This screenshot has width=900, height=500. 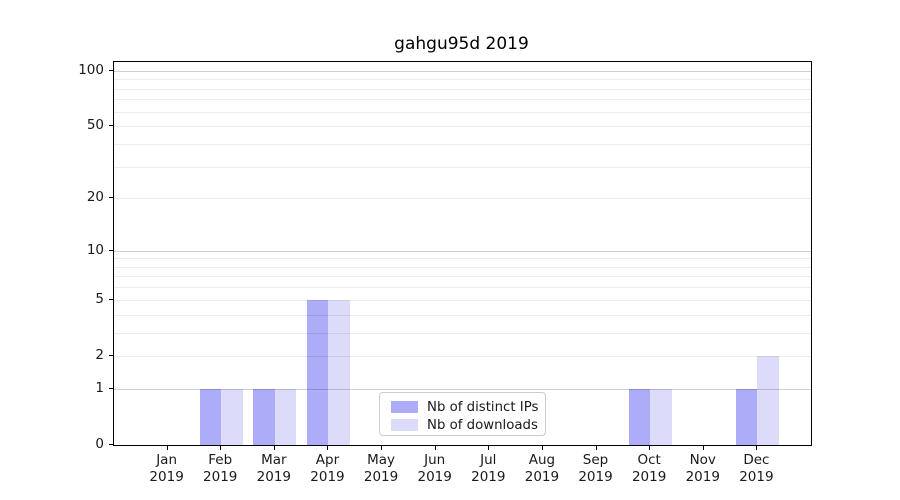 I want to click on x-tick-mark-dec, so click(x=757, y=447).